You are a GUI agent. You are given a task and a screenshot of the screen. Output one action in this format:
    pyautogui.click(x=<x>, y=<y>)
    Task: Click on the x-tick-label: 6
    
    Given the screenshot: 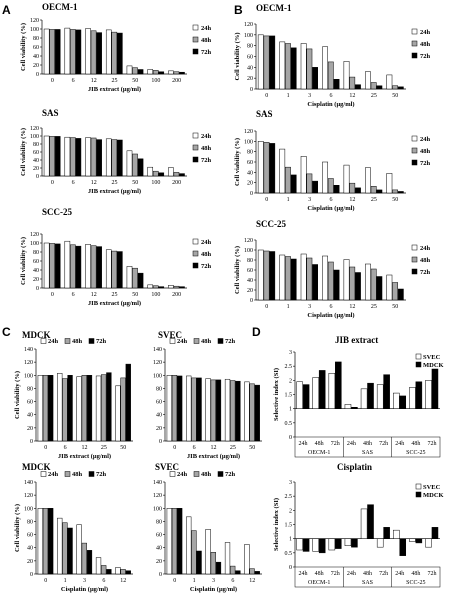 What is the action you would take?
    pyautogui.click(x=331, y=307)
    